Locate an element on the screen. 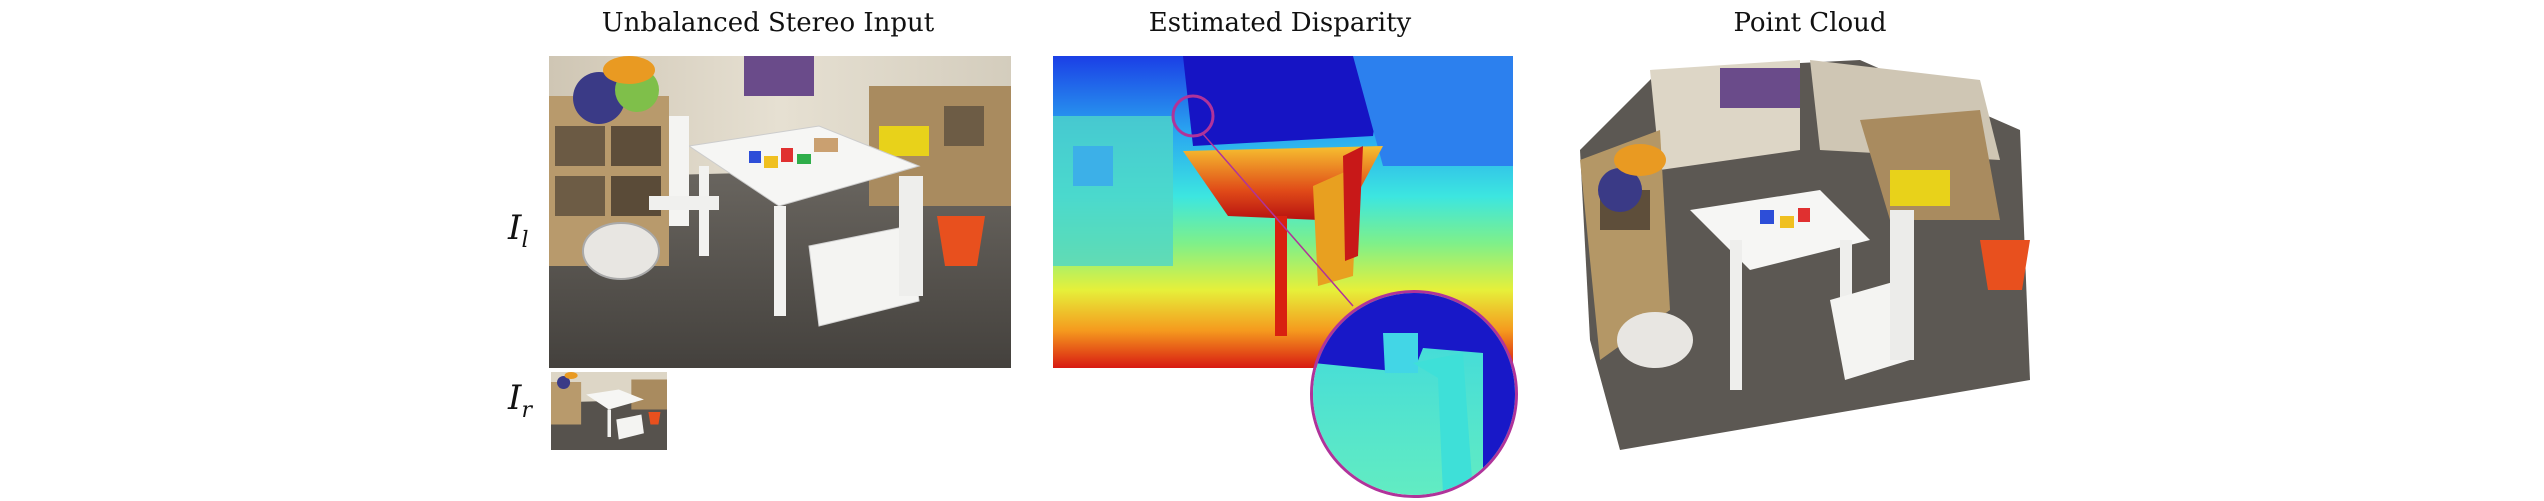 The height and width of the screenshot is (501, 2544). right-label-symbol: I is located at coordinates (515, 398).